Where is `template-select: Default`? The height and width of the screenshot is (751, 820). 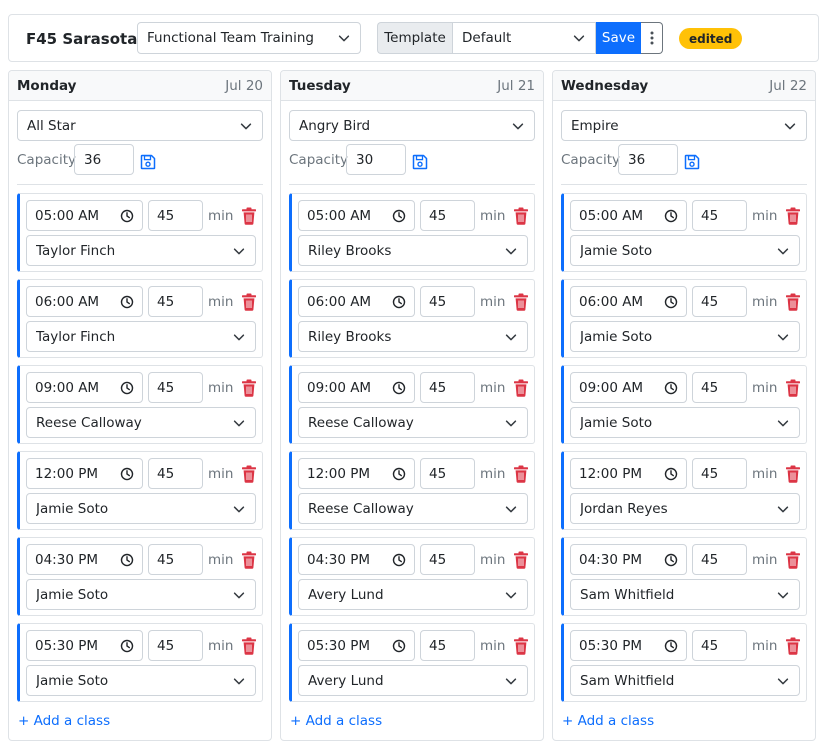 template-select: Default is located at coordinates (524, 38).